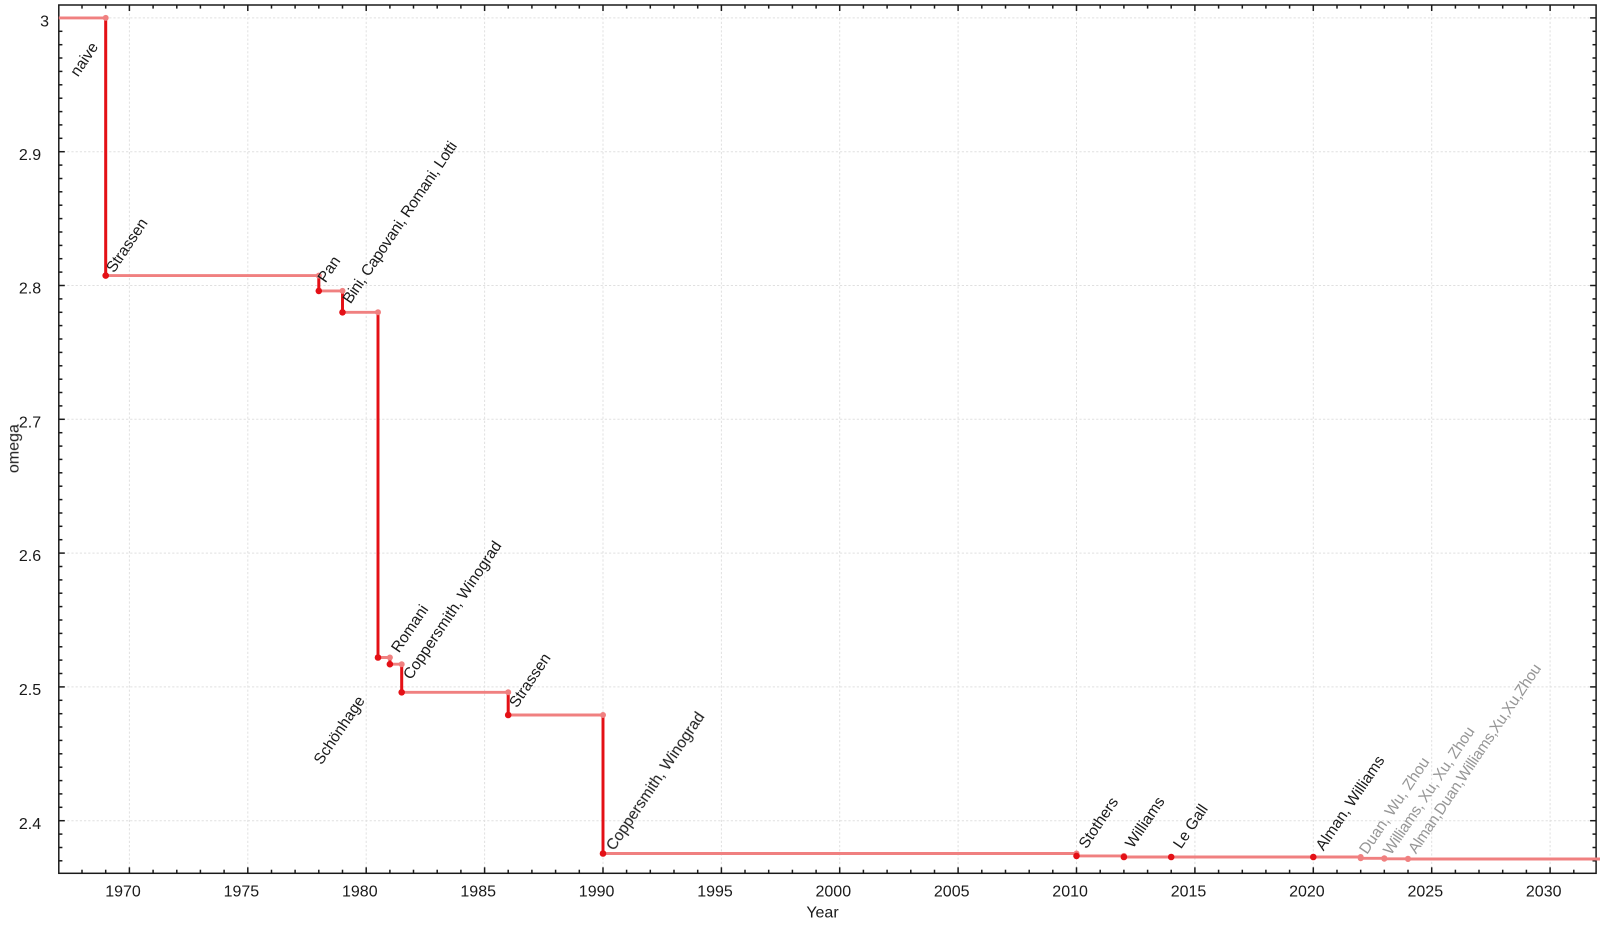 The width and height of the screenshot is (1600, 925). Describe the element at coordinates (1070, 892) in the screenshot. I see `svg-text: 2010` at that location.